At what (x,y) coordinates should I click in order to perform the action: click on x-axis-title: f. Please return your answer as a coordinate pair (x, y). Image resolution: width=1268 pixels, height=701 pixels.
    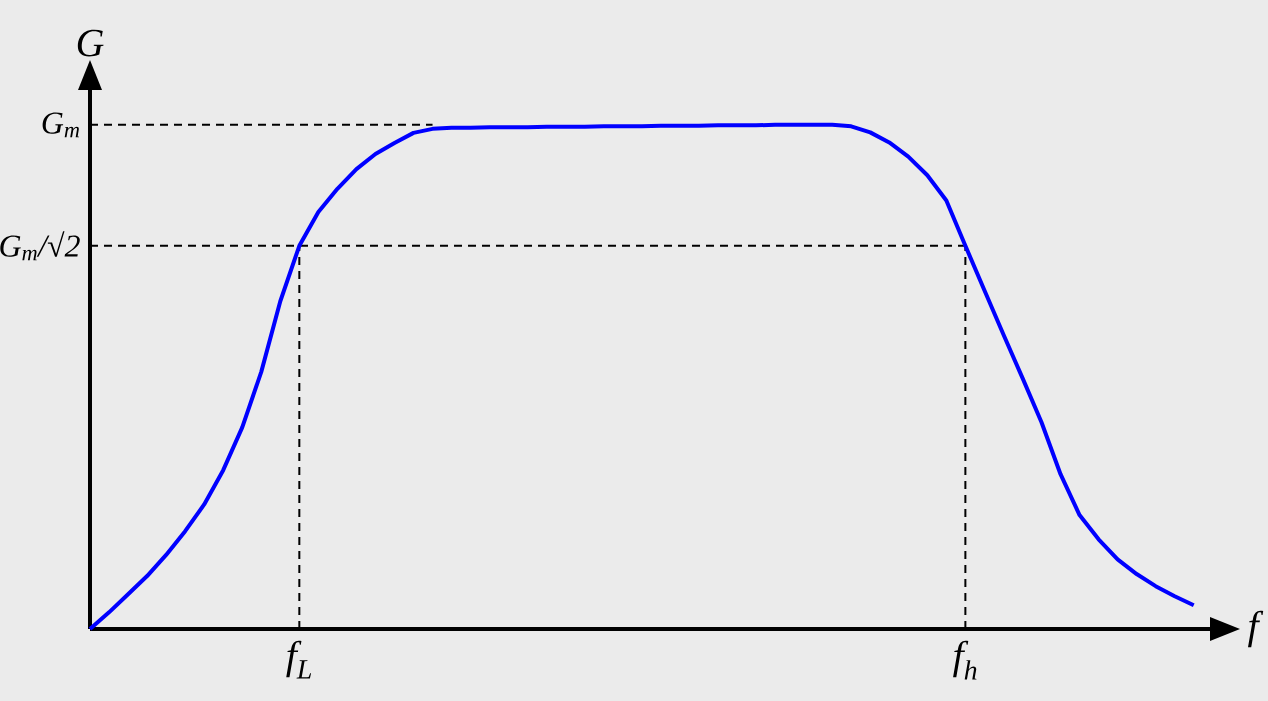
    Looking at the image, I should click on (1255, 629).